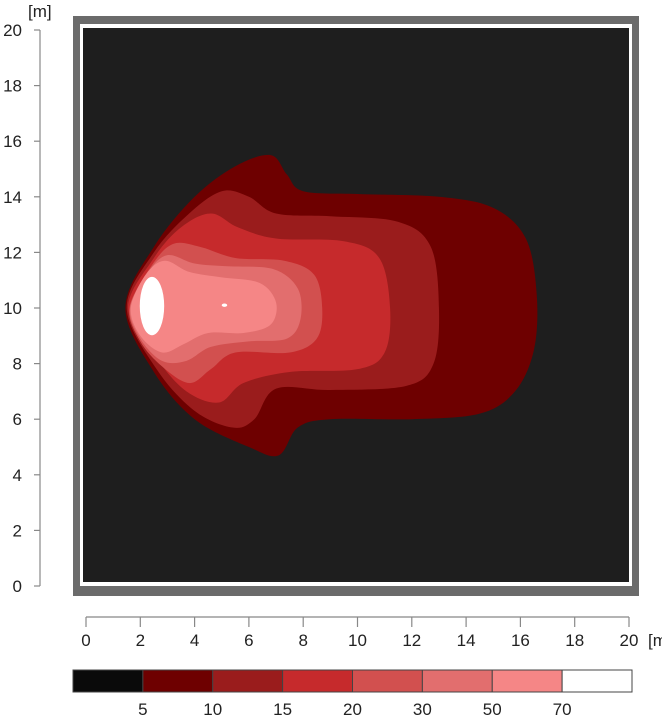 This screenshot has height=720, width=662. I want to click on y-tick-label: 18, so click(12, 86).